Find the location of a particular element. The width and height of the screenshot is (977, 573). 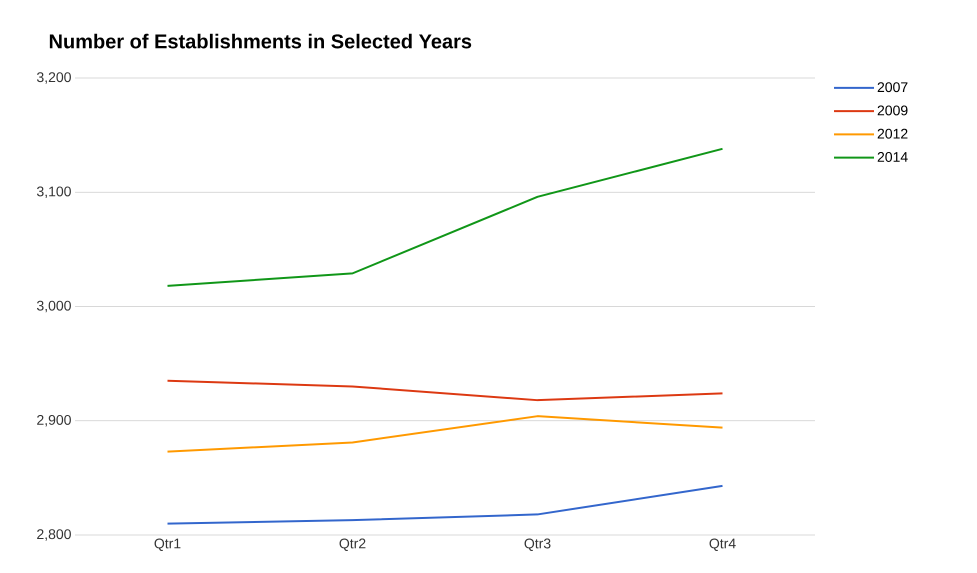

x-tick-label: Qtr3 is located at coordinates (537, 544).